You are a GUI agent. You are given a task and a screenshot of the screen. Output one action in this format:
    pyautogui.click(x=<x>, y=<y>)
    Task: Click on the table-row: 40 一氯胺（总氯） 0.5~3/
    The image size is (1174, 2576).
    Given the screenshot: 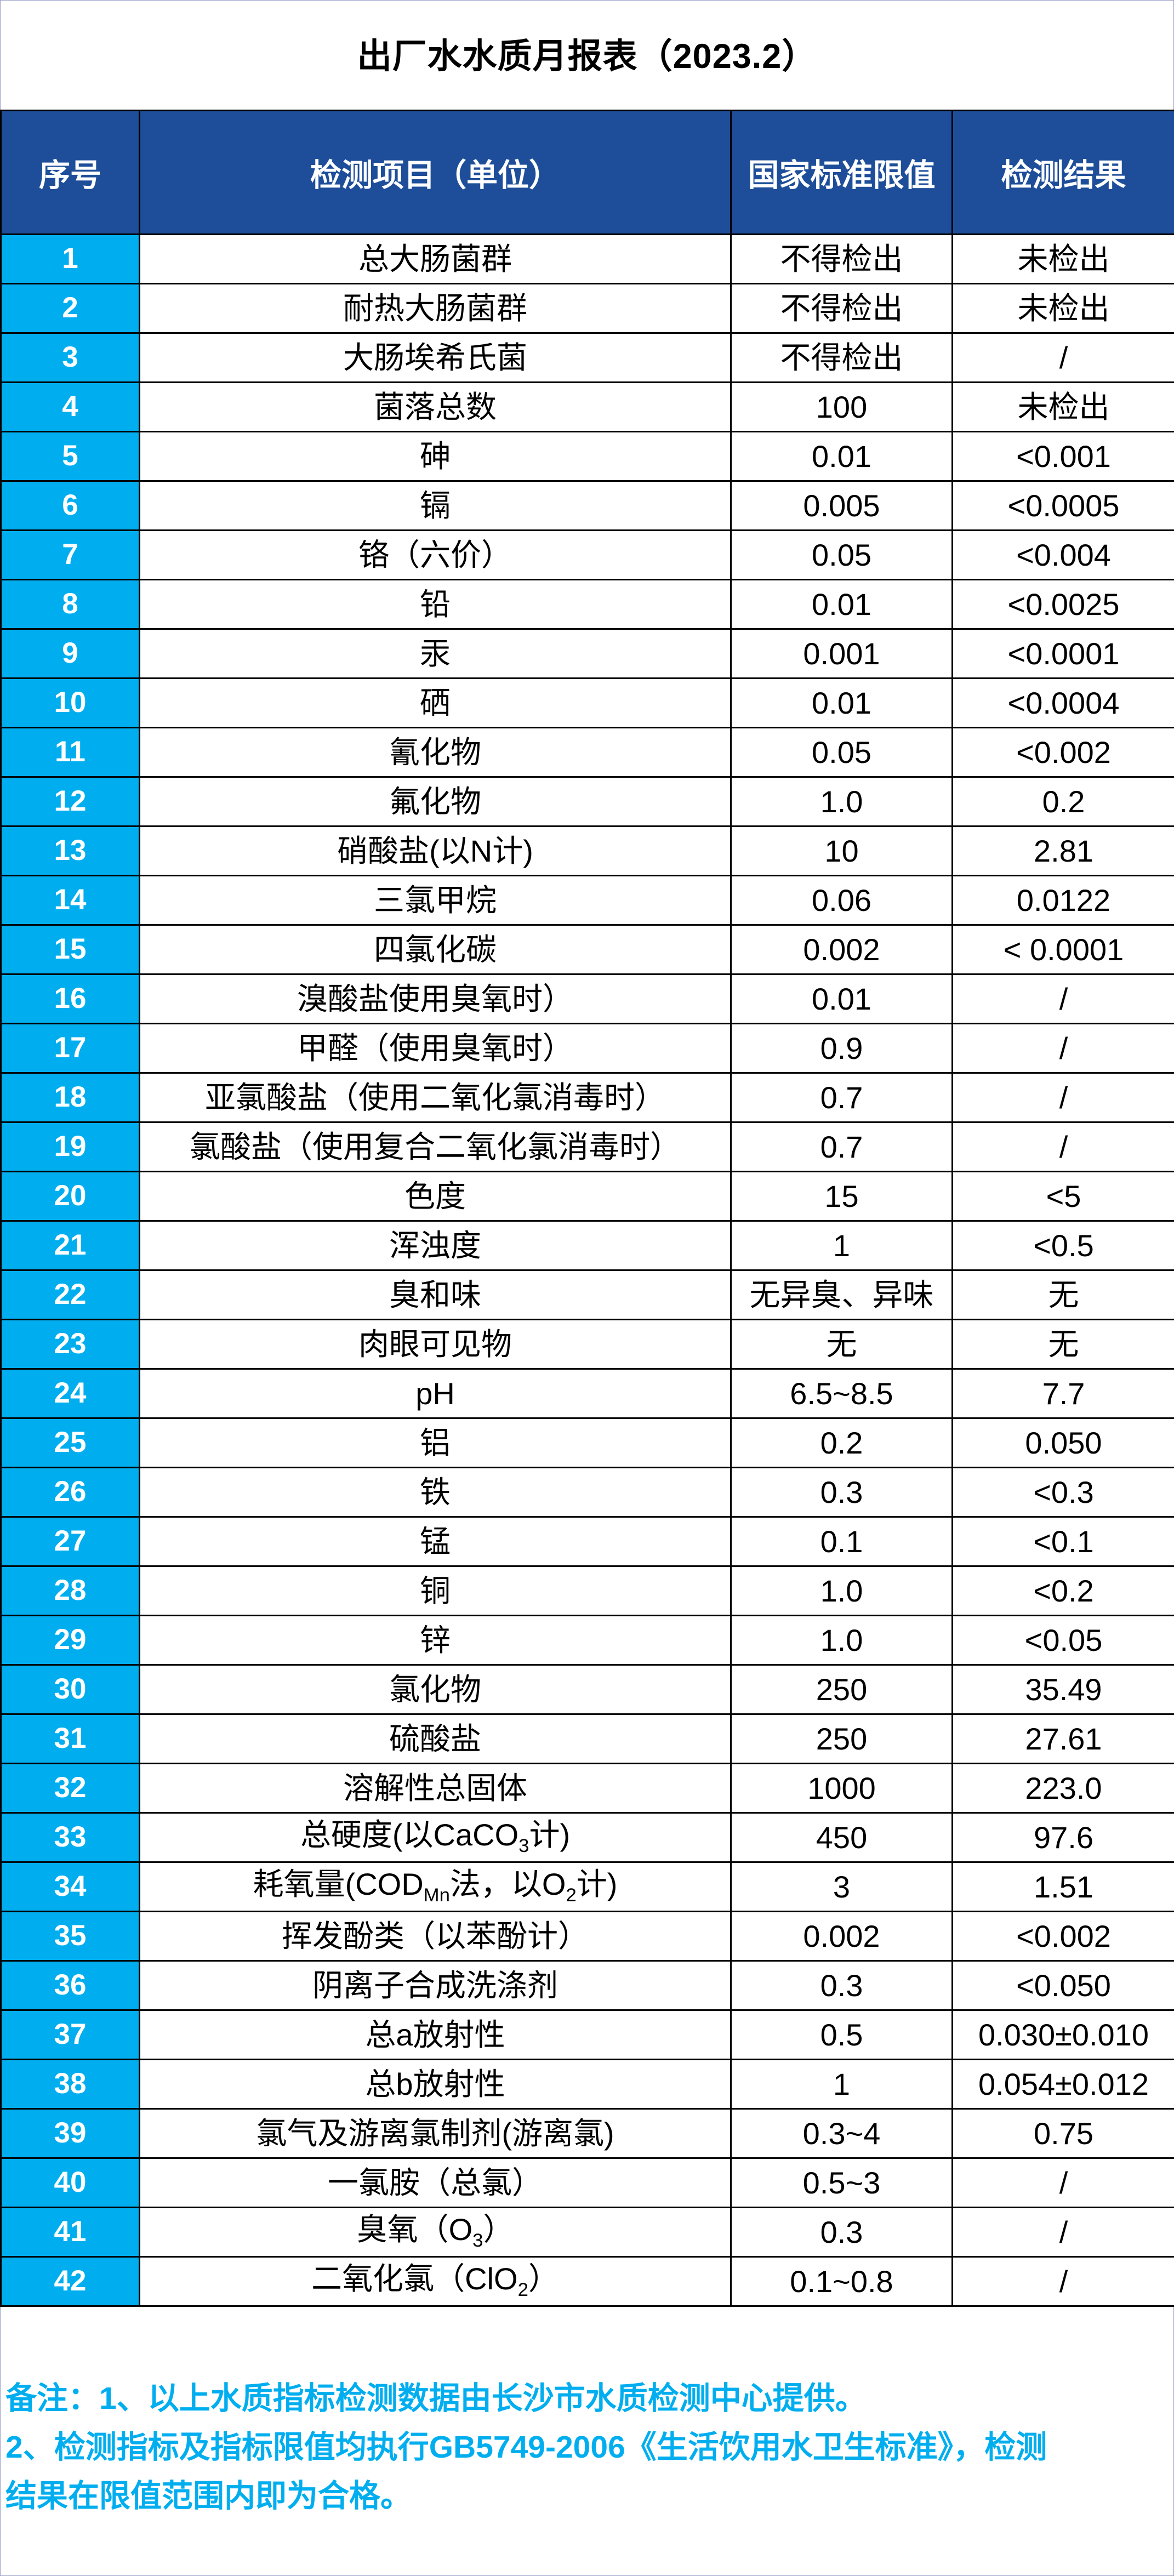 What is the action you would take?
    pyautogui.click(x=587, y=2182)
    